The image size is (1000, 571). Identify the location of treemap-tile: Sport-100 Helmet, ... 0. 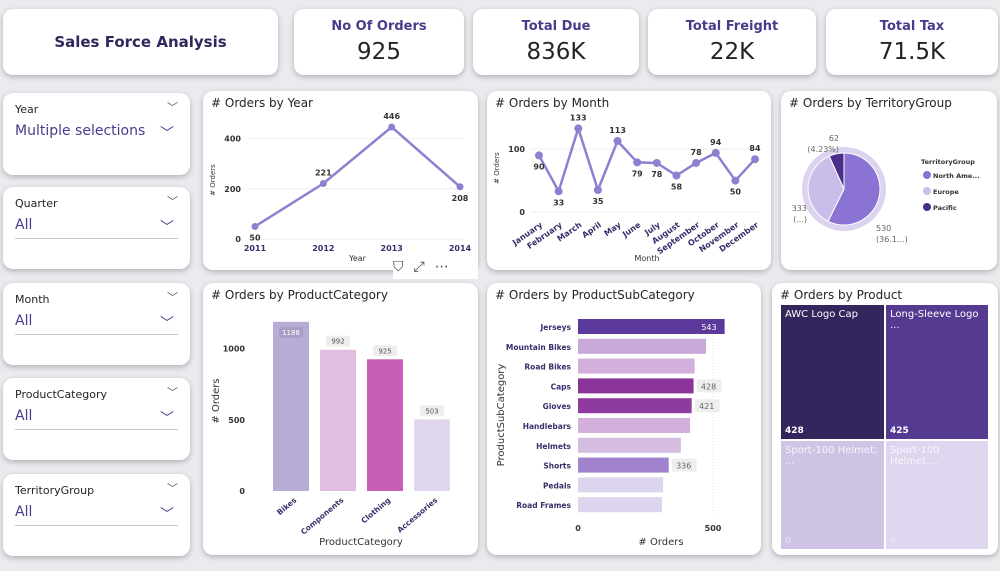
(832, 495).